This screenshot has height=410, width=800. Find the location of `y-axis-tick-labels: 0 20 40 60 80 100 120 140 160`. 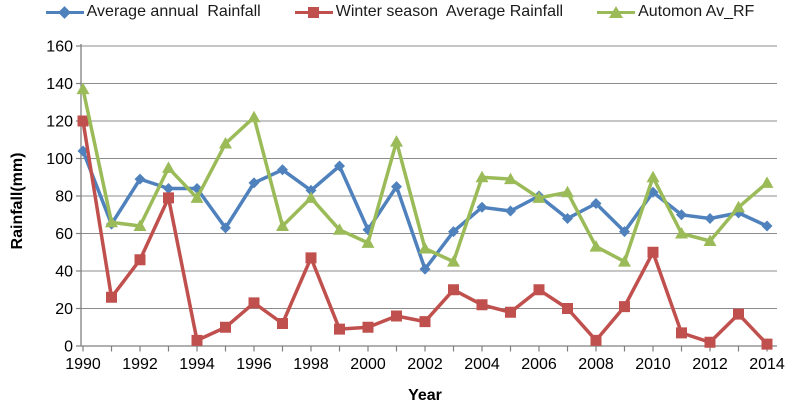

y-axis-tick-labels: 0 20 40 60 80 100 120 140 160 is located at coordinates (59, 197).